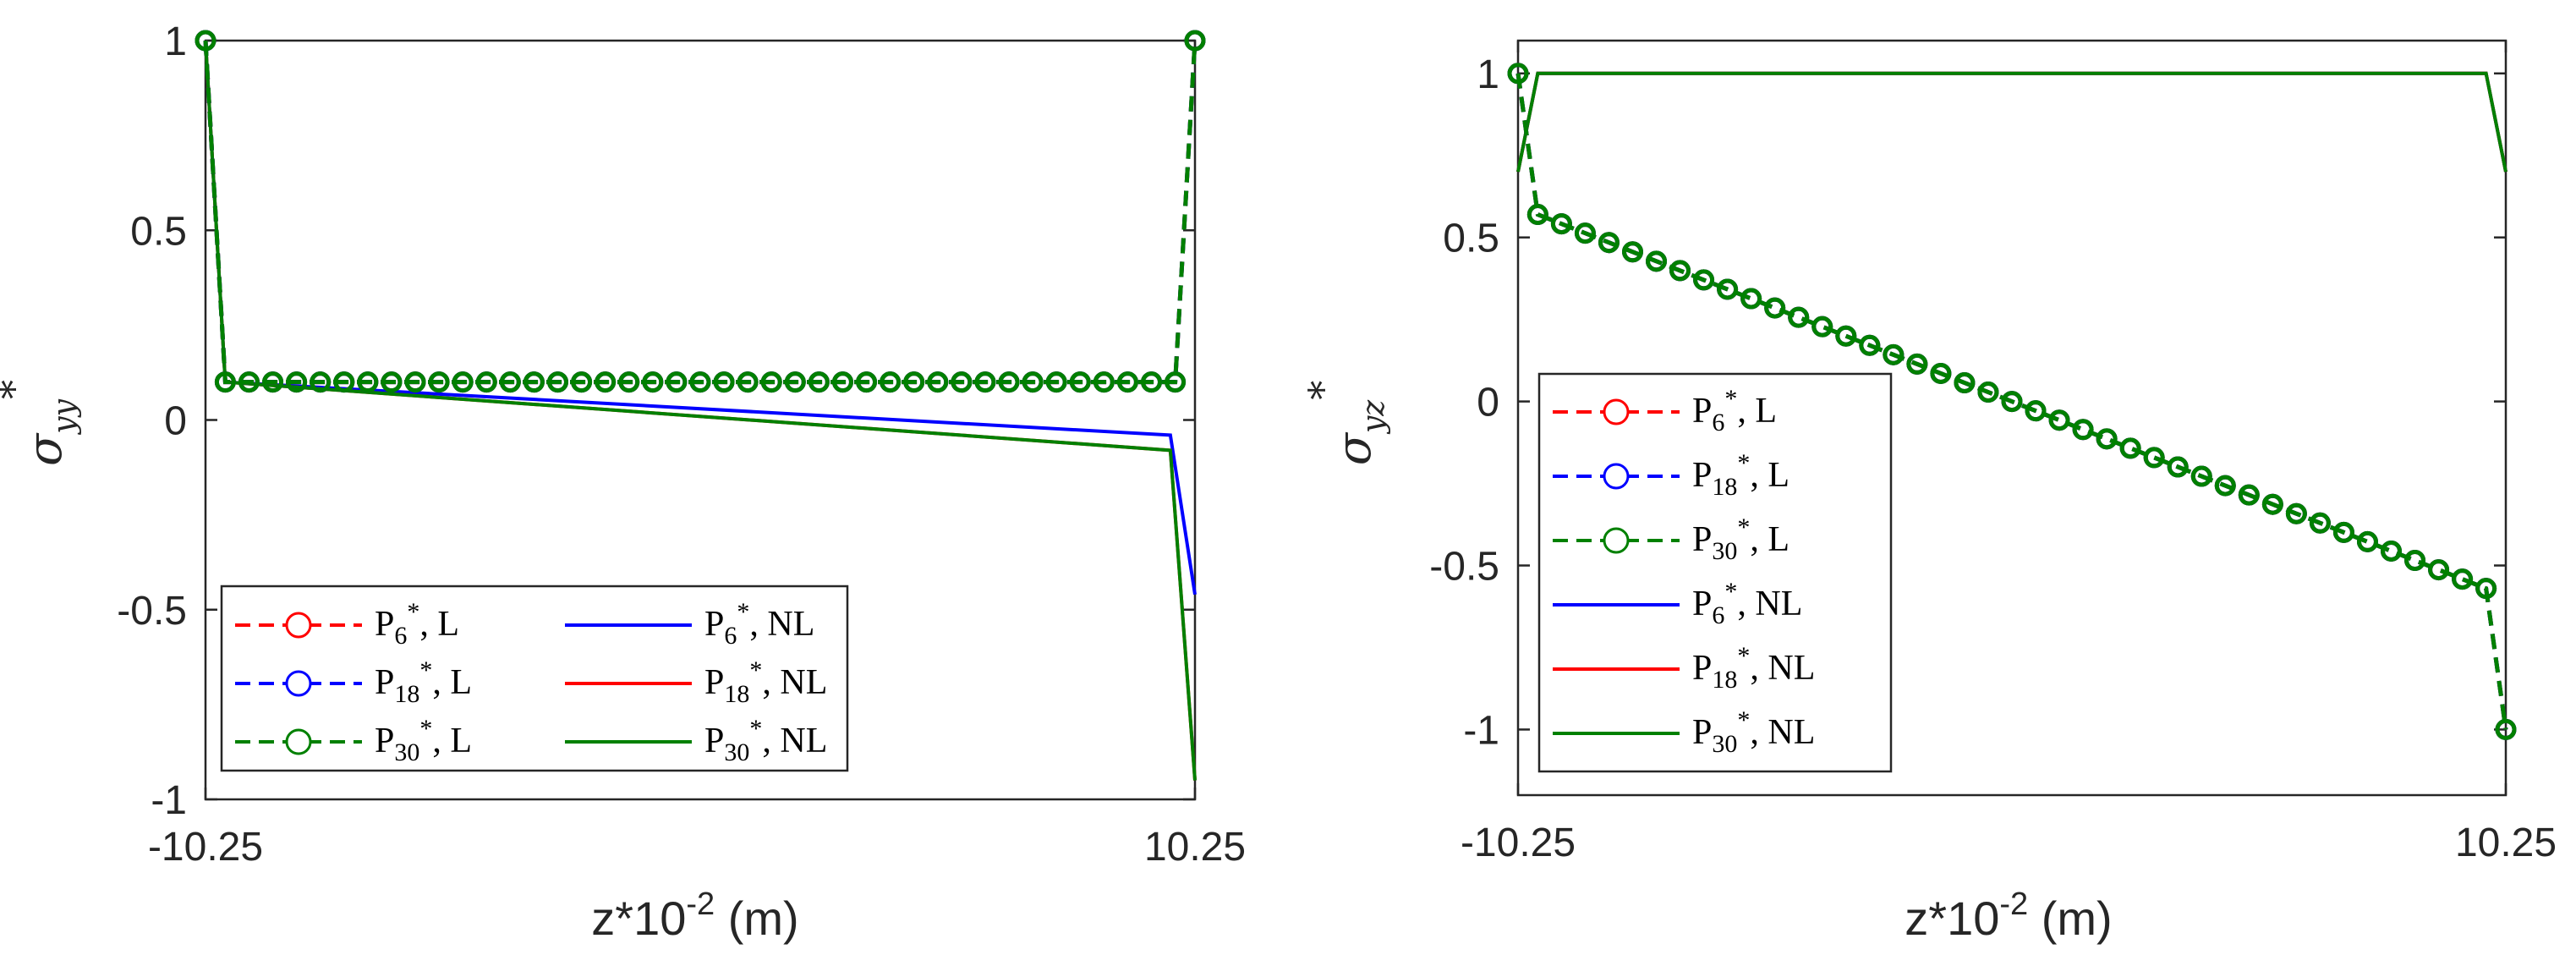 This screenshot has width=2576, height=977. I want to click on y-axis-label: σyy*, so click(41, 423).